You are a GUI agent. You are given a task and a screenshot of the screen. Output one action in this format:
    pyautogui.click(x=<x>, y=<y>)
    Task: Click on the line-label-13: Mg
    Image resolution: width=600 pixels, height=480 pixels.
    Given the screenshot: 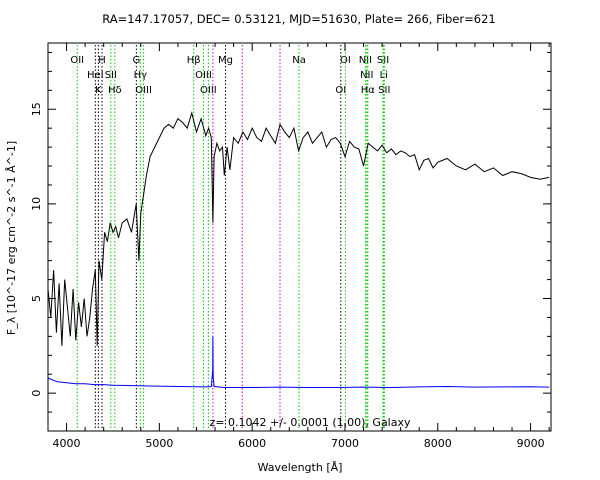 What is the action you would take?
    pyautogui.click(x=225, y=60)
    